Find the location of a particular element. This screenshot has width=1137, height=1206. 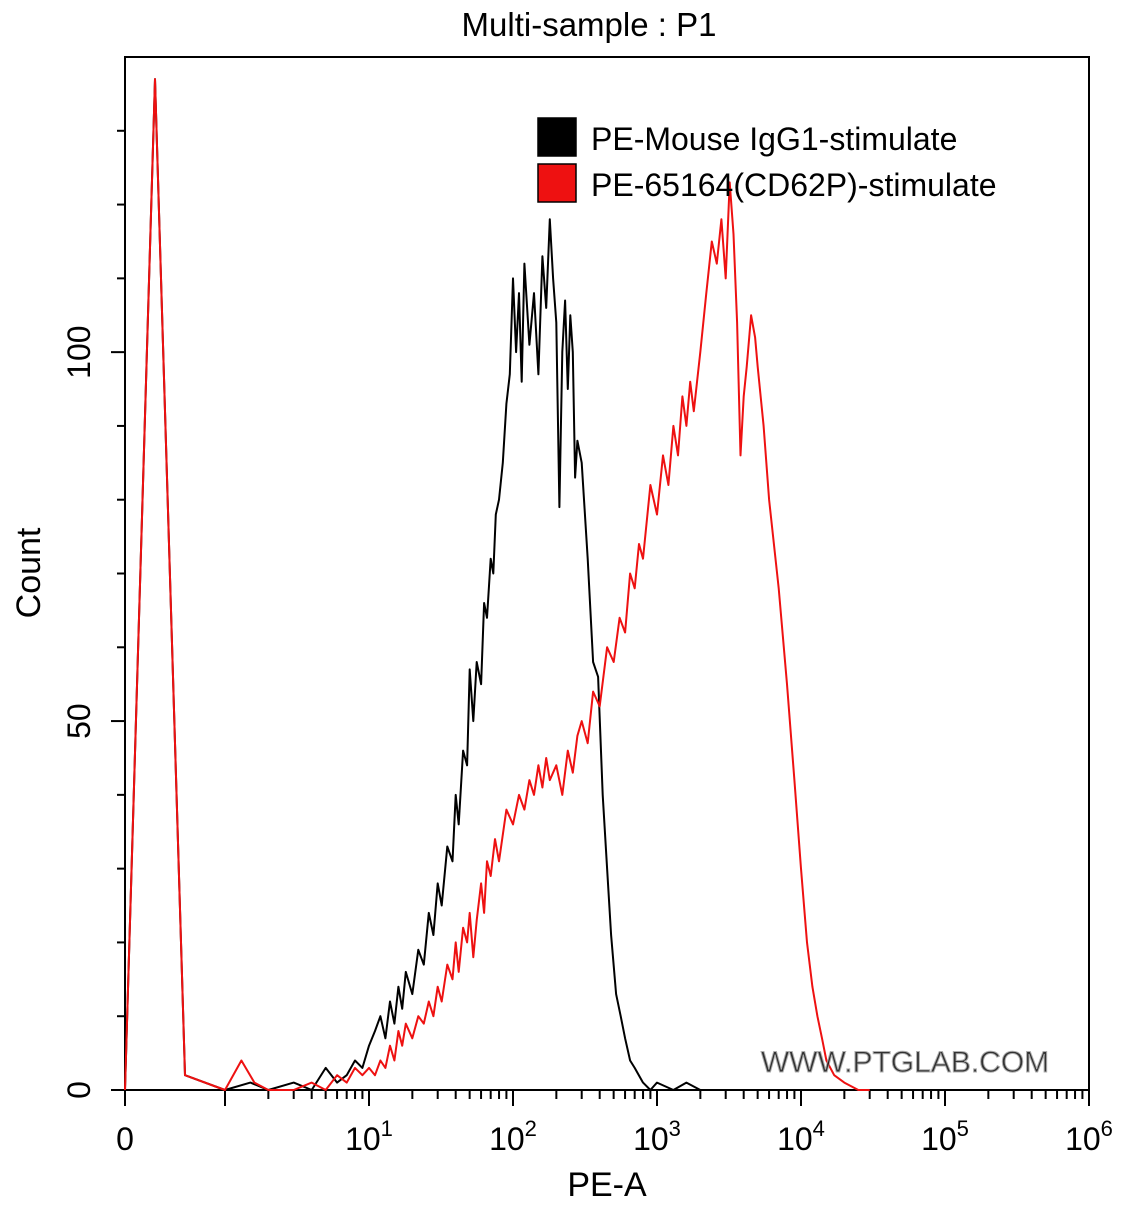

y-tick-label: 0 is located at coordinates (79, 1090).